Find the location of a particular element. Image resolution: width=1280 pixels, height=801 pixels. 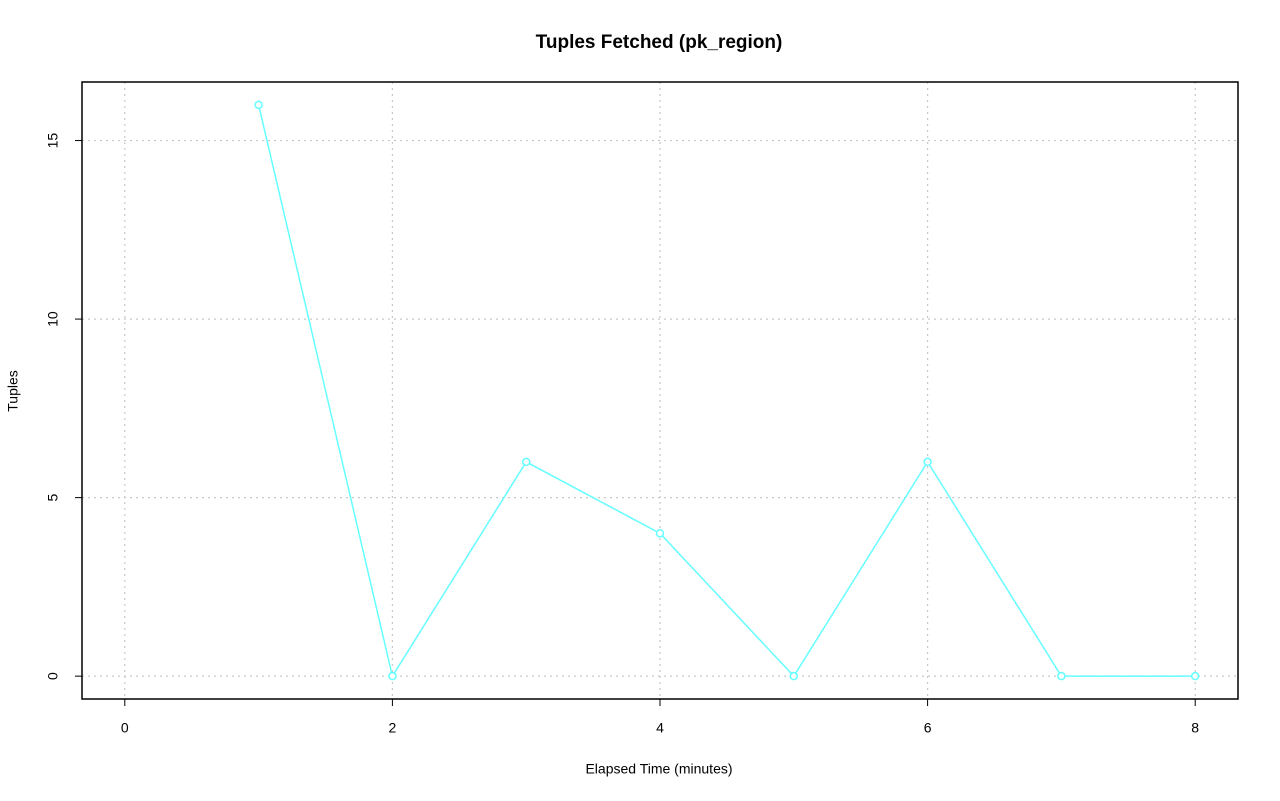

chart-title: Tuples Fetched (pk_region) is located at coordinates (659, 42).